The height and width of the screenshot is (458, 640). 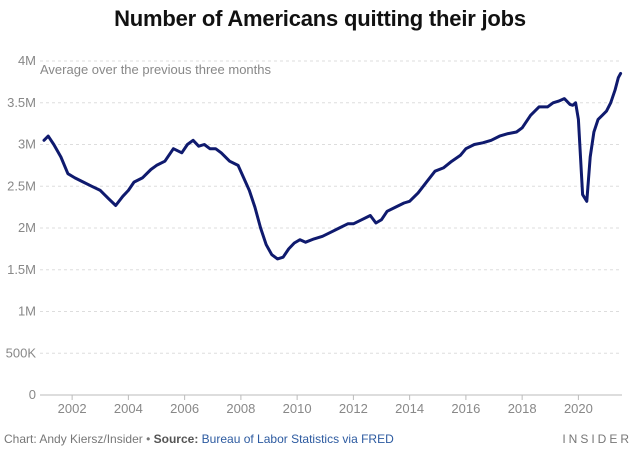 I want to click on y-tick-label: 2.5M, so click(x=21, y=185).